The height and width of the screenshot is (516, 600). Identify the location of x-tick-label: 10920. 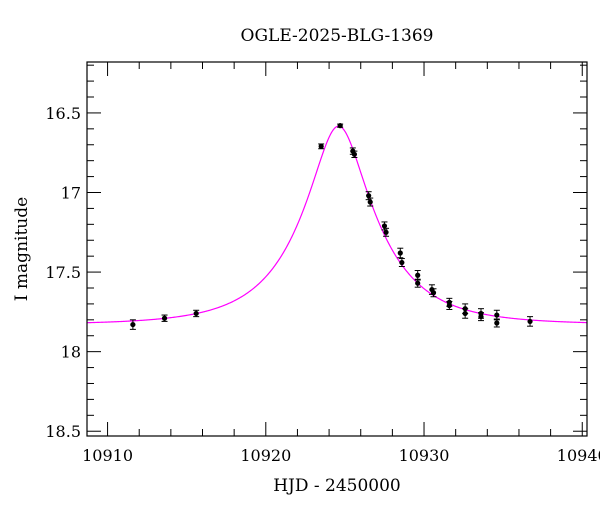
(265, 455).